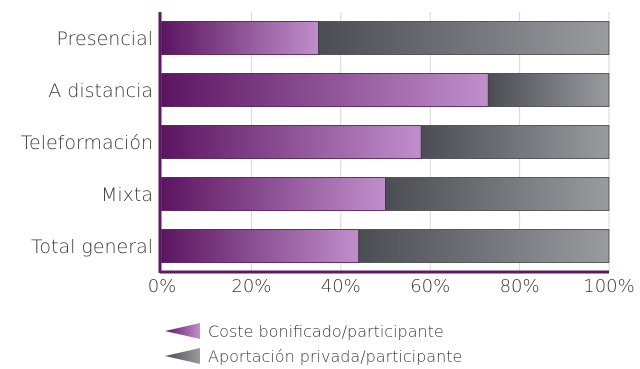 This screenshot has width=640, height=369. What do you see at coordinates (430, 286) in the screenshot?
I see `x-tick-label: 60%` at bounding box center [430, 286].